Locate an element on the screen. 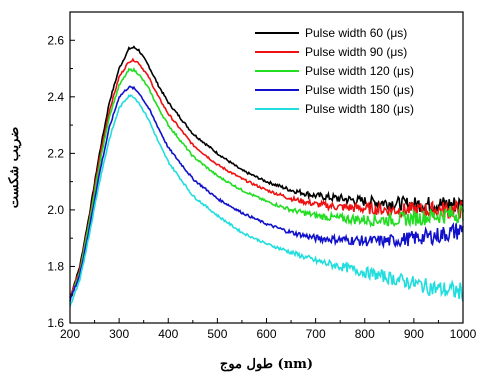  x-tick-label: 1000 is located at coordinates (463, 334).